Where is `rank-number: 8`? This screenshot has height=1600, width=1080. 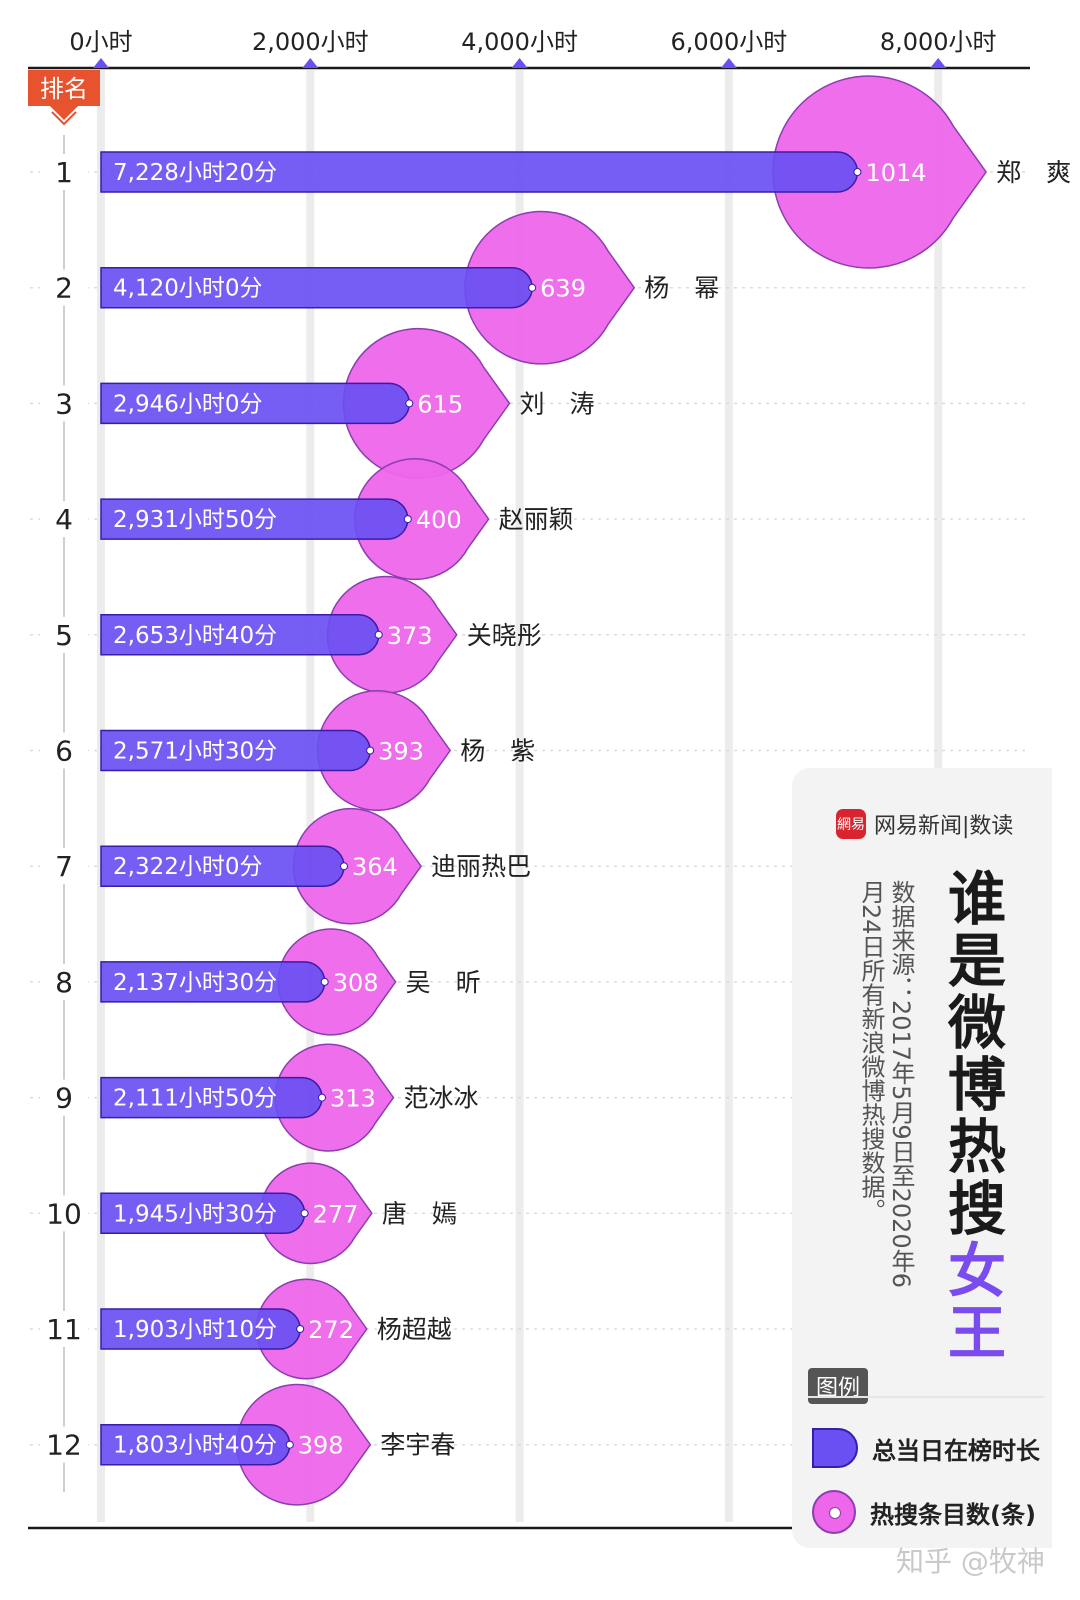 rank-number: 8 is located at coordinates (64, 982).